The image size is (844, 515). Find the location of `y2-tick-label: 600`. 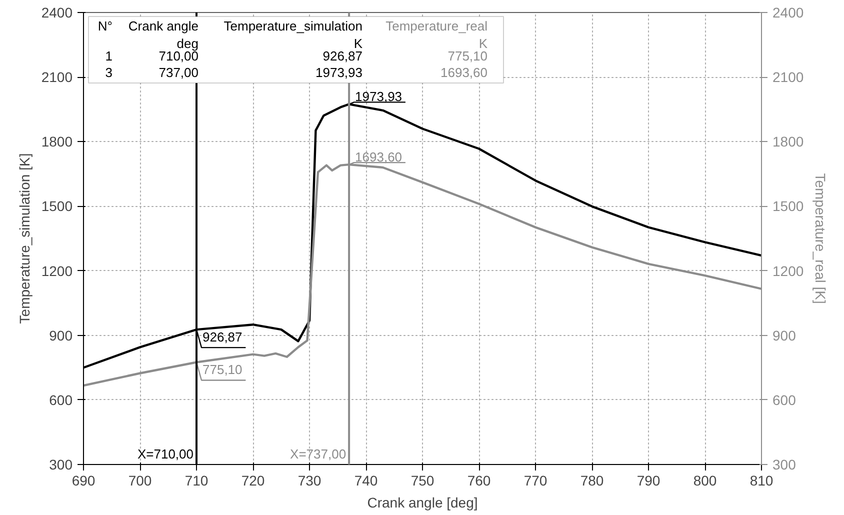

y2-tick-label: 600 is located at coordinates (784, 400).